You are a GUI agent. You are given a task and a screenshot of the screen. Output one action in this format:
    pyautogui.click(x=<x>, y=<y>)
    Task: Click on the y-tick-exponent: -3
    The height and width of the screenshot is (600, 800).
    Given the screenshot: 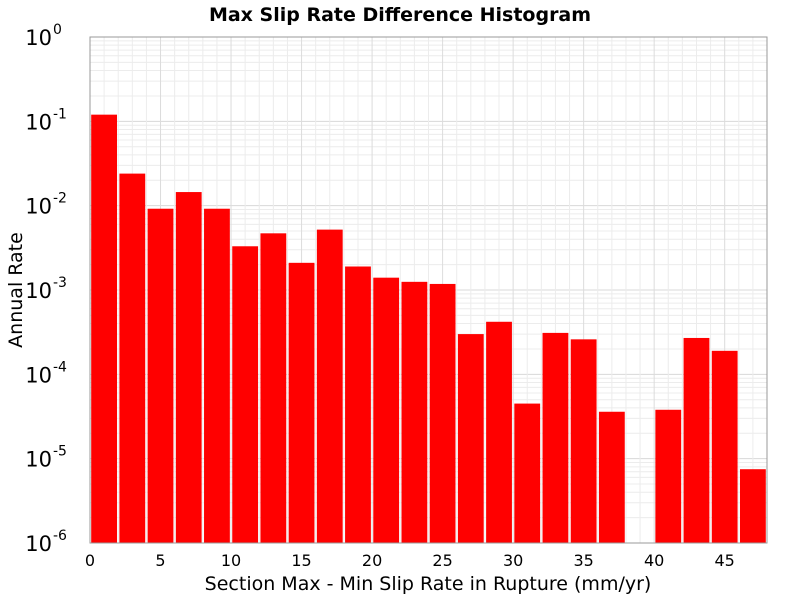 What is the action you would take?
    pyautogui.click(x=60, y=283)
    